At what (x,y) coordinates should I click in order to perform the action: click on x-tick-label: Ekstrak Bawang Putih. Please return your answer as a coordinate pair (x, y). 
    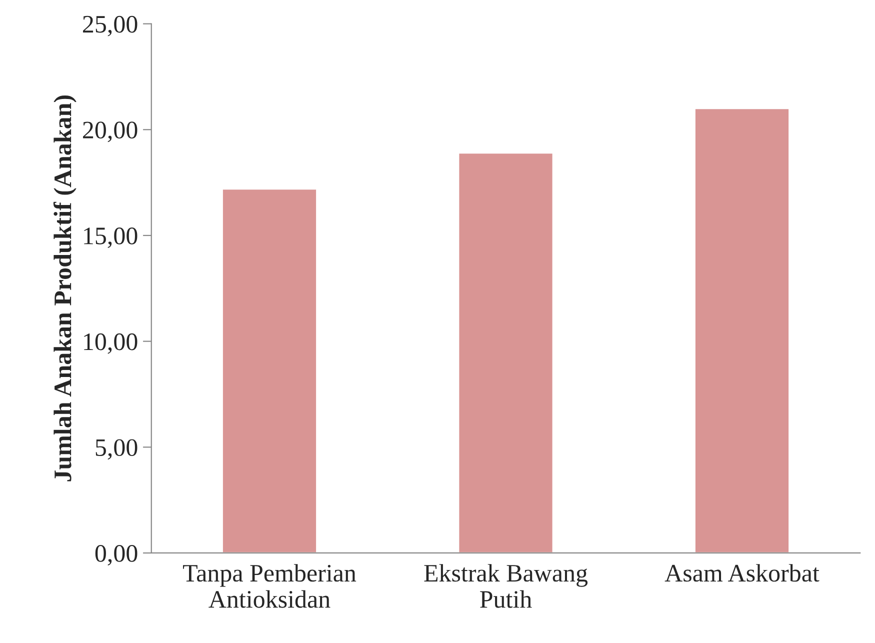
    Looking at the image, I should click on (506, 586).